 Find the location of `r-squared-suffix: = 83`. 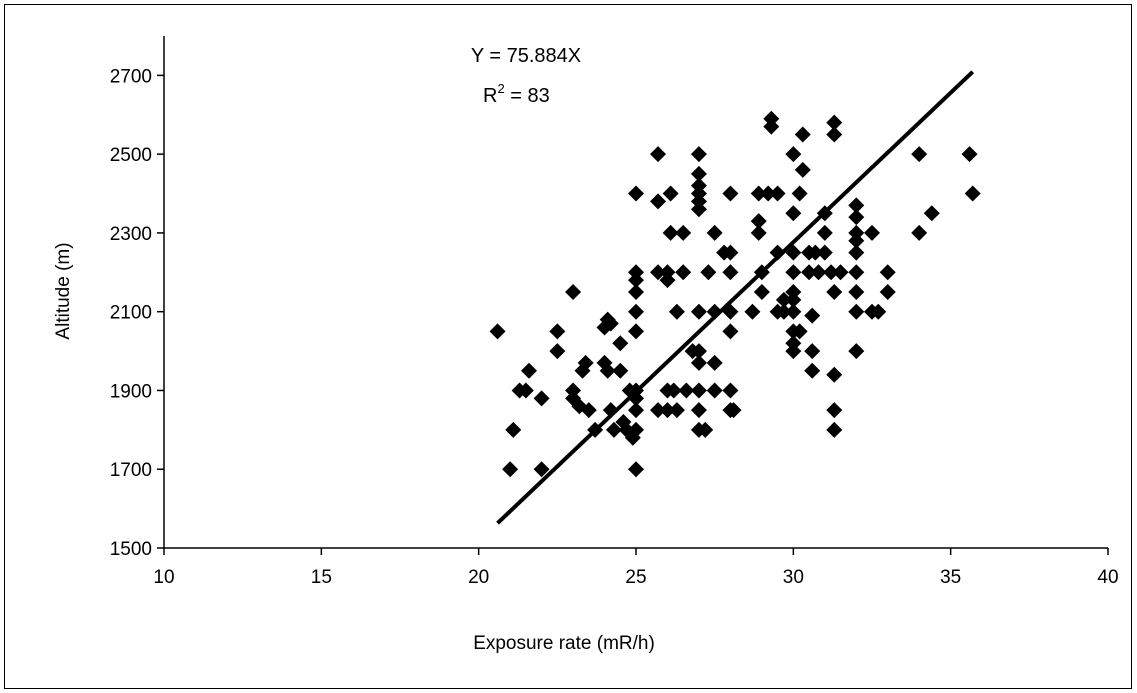

r-squared-suffix: = 83 is located at coordinates (527, 96).